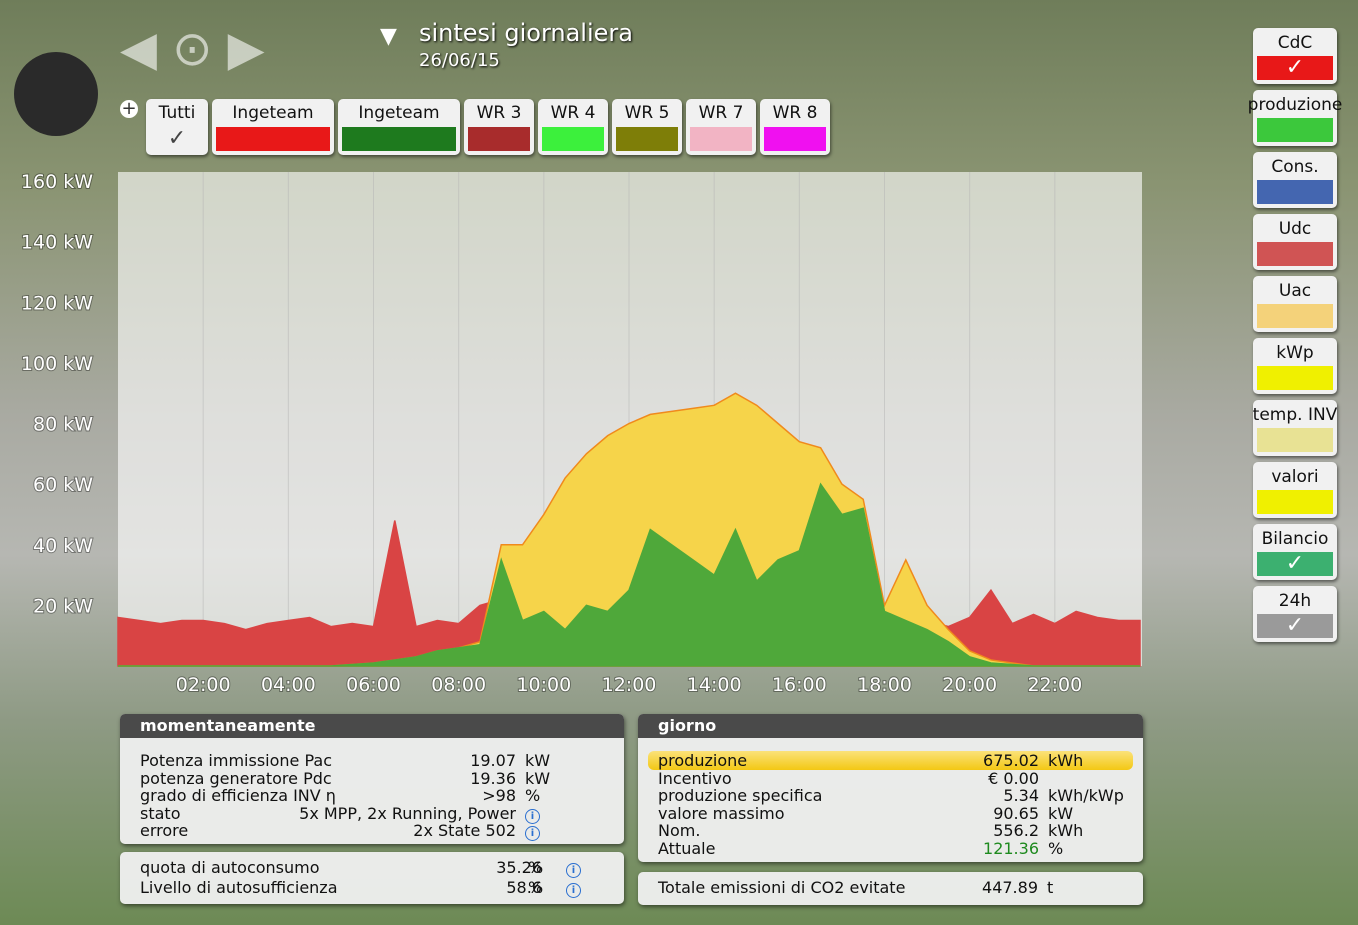 The width and height of the screenshot is (1358, 925). What do you see at coordinates (969, 685) in the screenshot?
I see `x-tick-label: 20:00` at bounding box center [969, 685].